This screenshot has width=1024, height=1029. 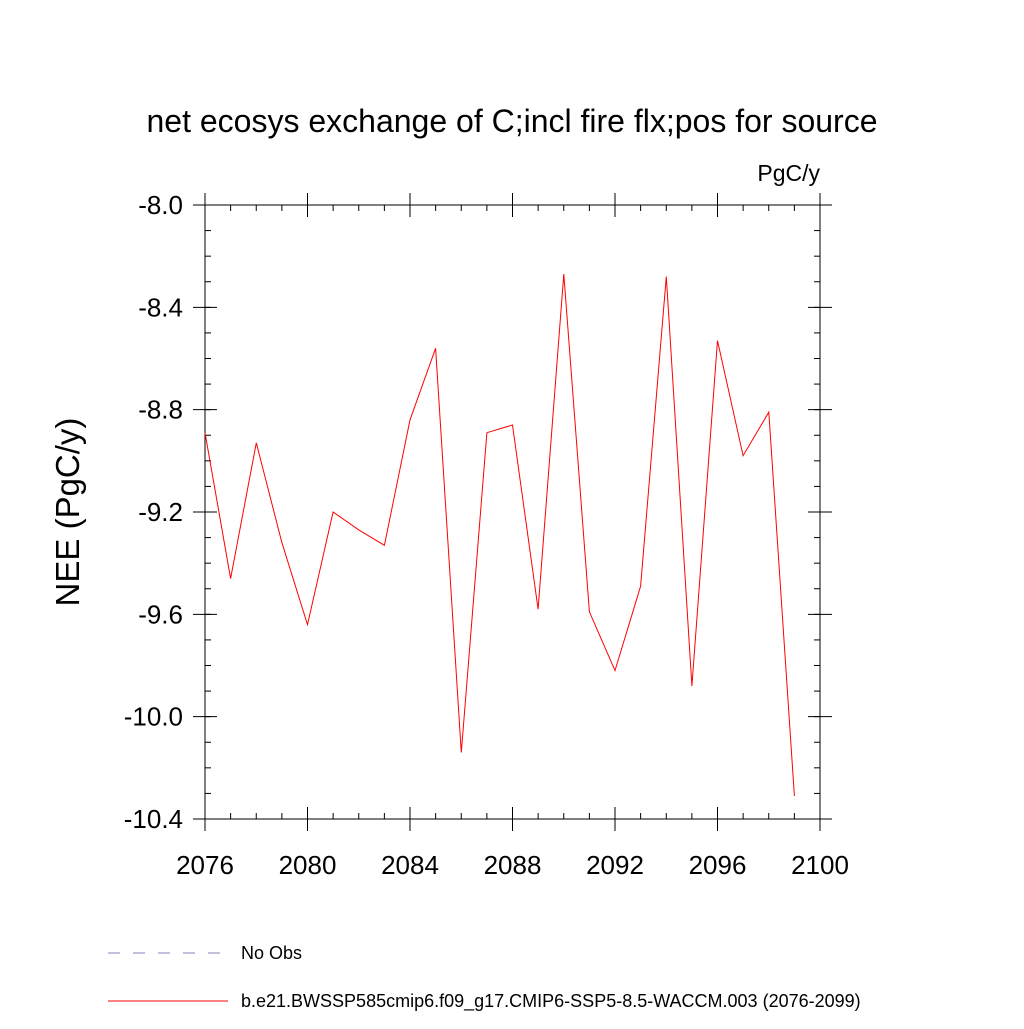 I want to click on x-tick-label: 2084, so click(x=410, y=865).